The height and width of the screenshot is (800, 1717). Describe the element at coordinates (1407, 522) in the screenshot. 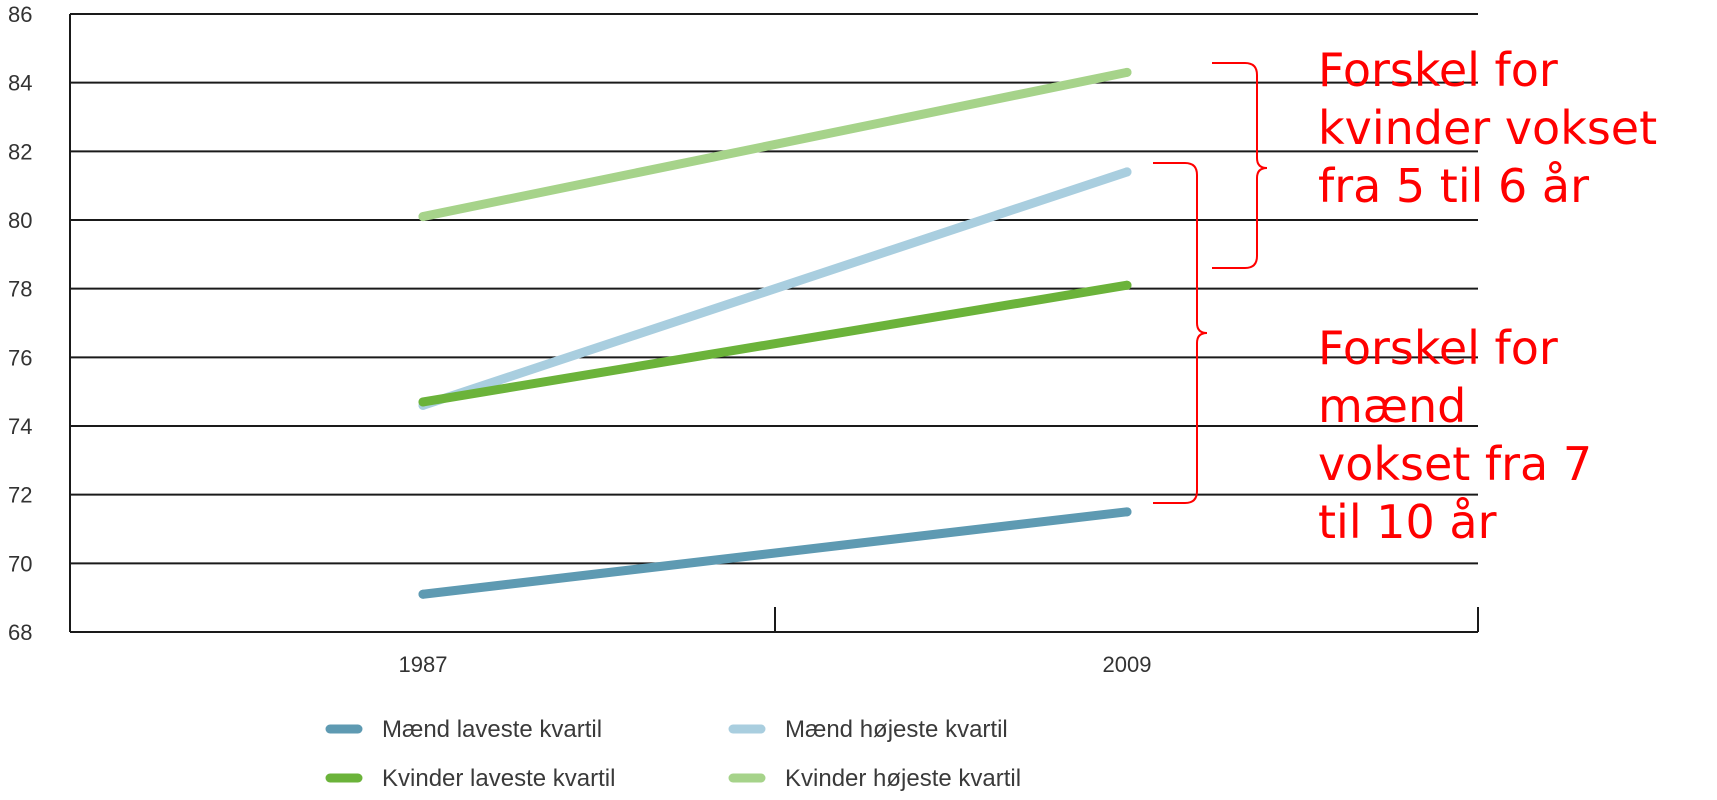

I see `annotation-line: til 10 år` at that location.